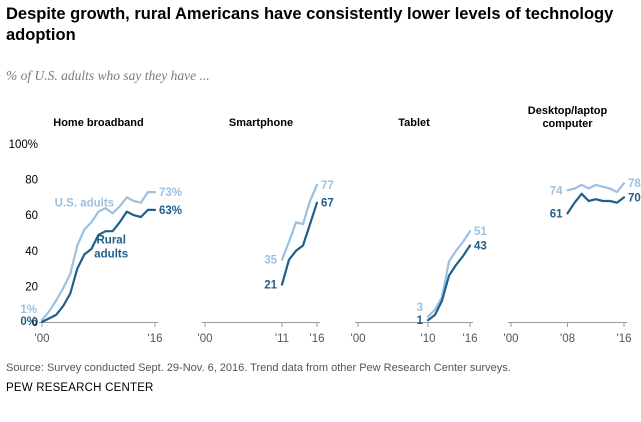  Describe the element at coordinates (31, 287) in the screenshot. I see `y-tick-label: 20` at that location.